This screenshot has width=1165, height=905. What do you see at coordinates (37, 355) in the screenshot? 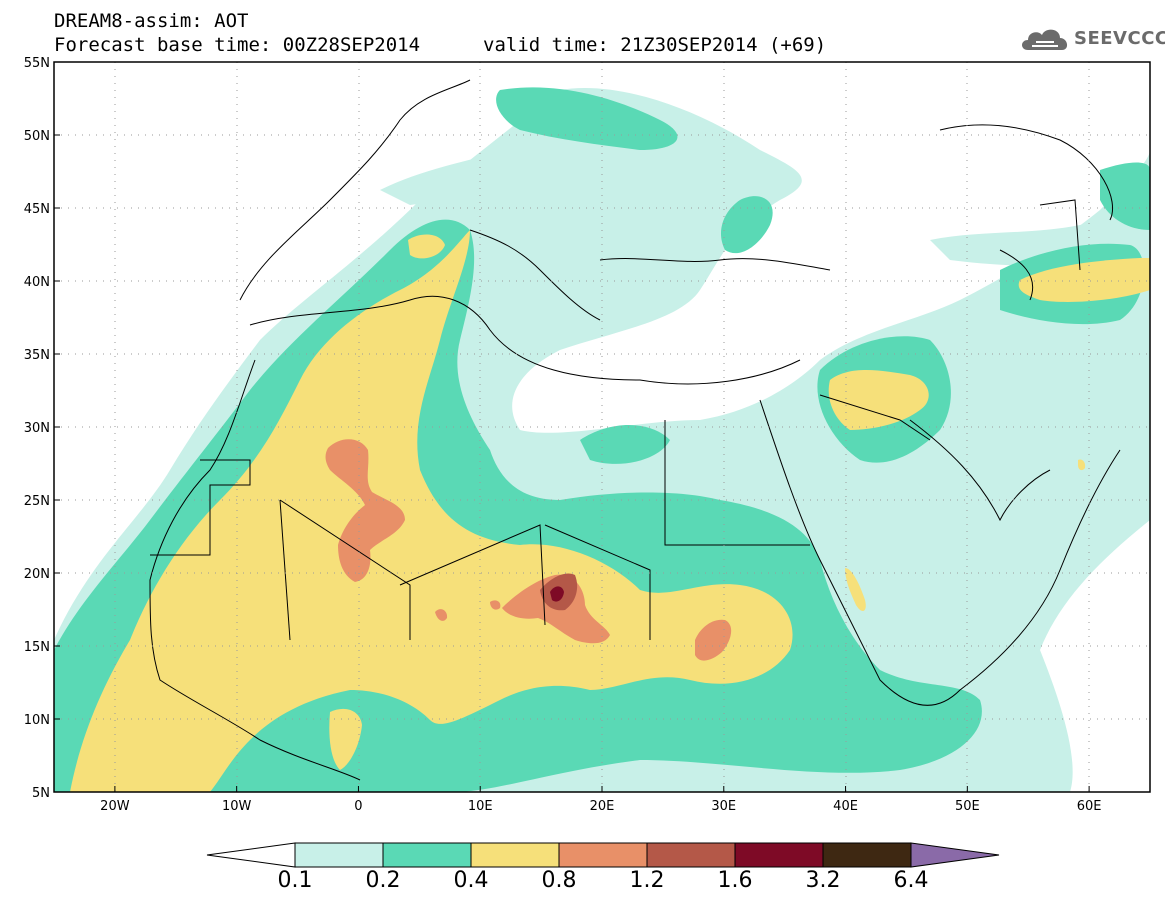
I see `lat-tick-label: 35N` at bounding box center [37, 355].